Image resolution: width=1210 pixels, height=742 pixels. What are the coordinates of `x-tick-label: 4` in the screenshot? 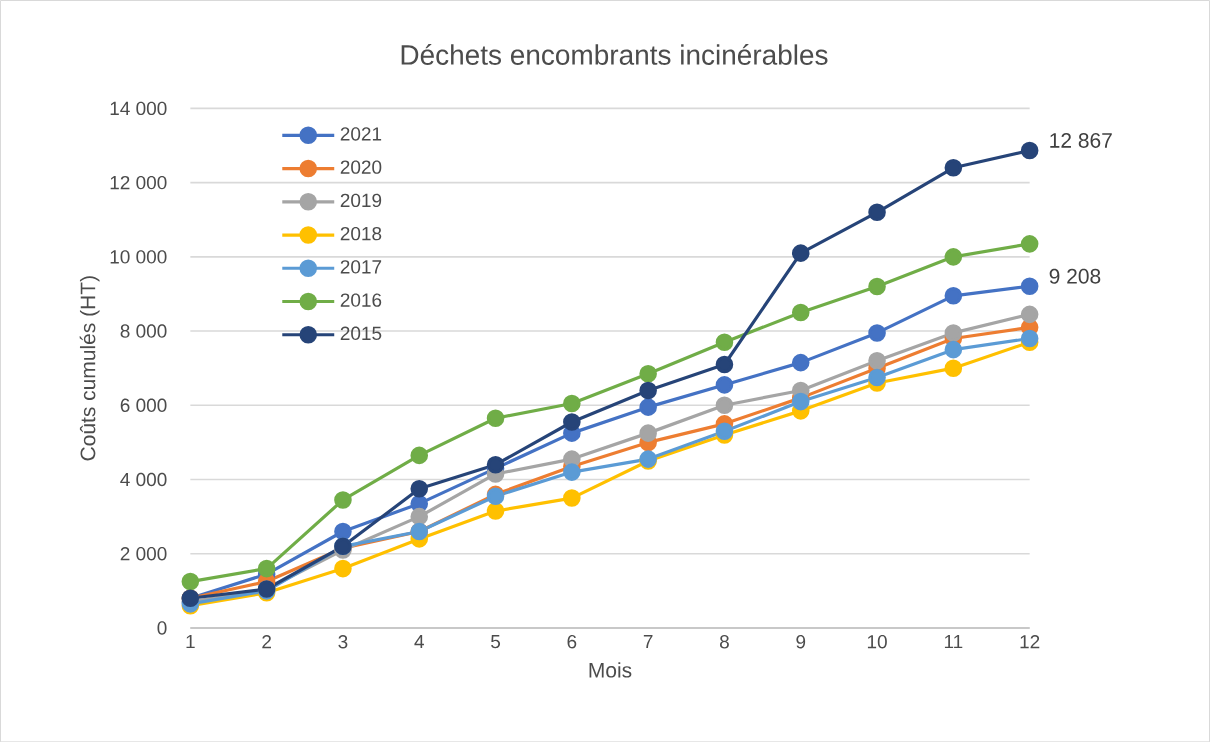 It's located at (419, 641).